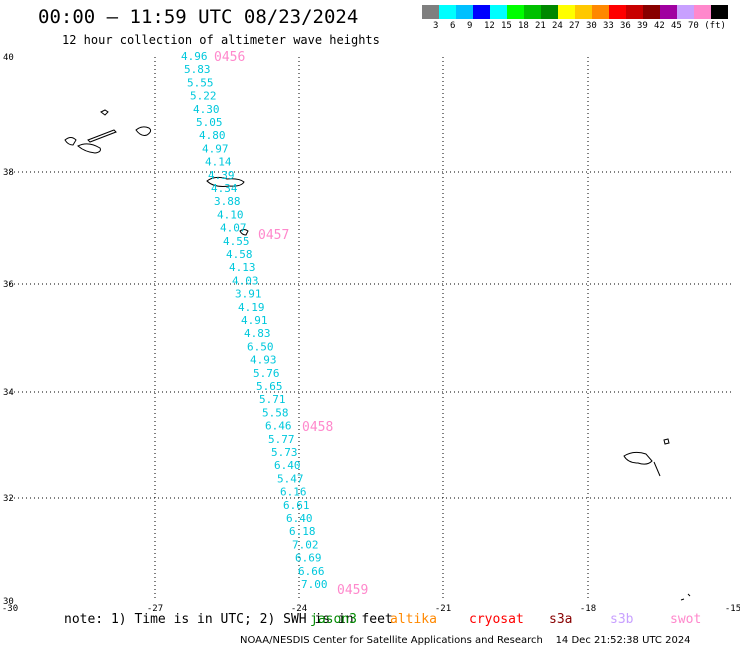 Image resolution: width=740 pixels, height=650 pixels. Describe the element at coordinates (302, 531) in the screenshot. I see `wave-height-label: 6.18` at that location.